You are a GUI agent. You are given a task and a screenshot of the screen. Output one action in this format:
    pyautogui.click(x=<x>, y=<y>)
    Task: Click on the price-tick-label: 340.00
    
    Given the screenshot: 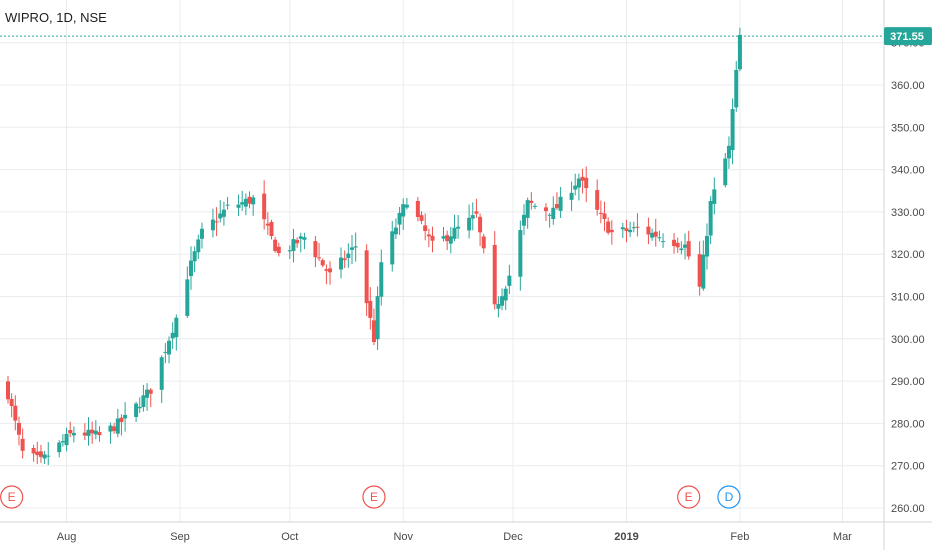 What is the action you would take?
    pyautogui.click(x=908, y=171)
    